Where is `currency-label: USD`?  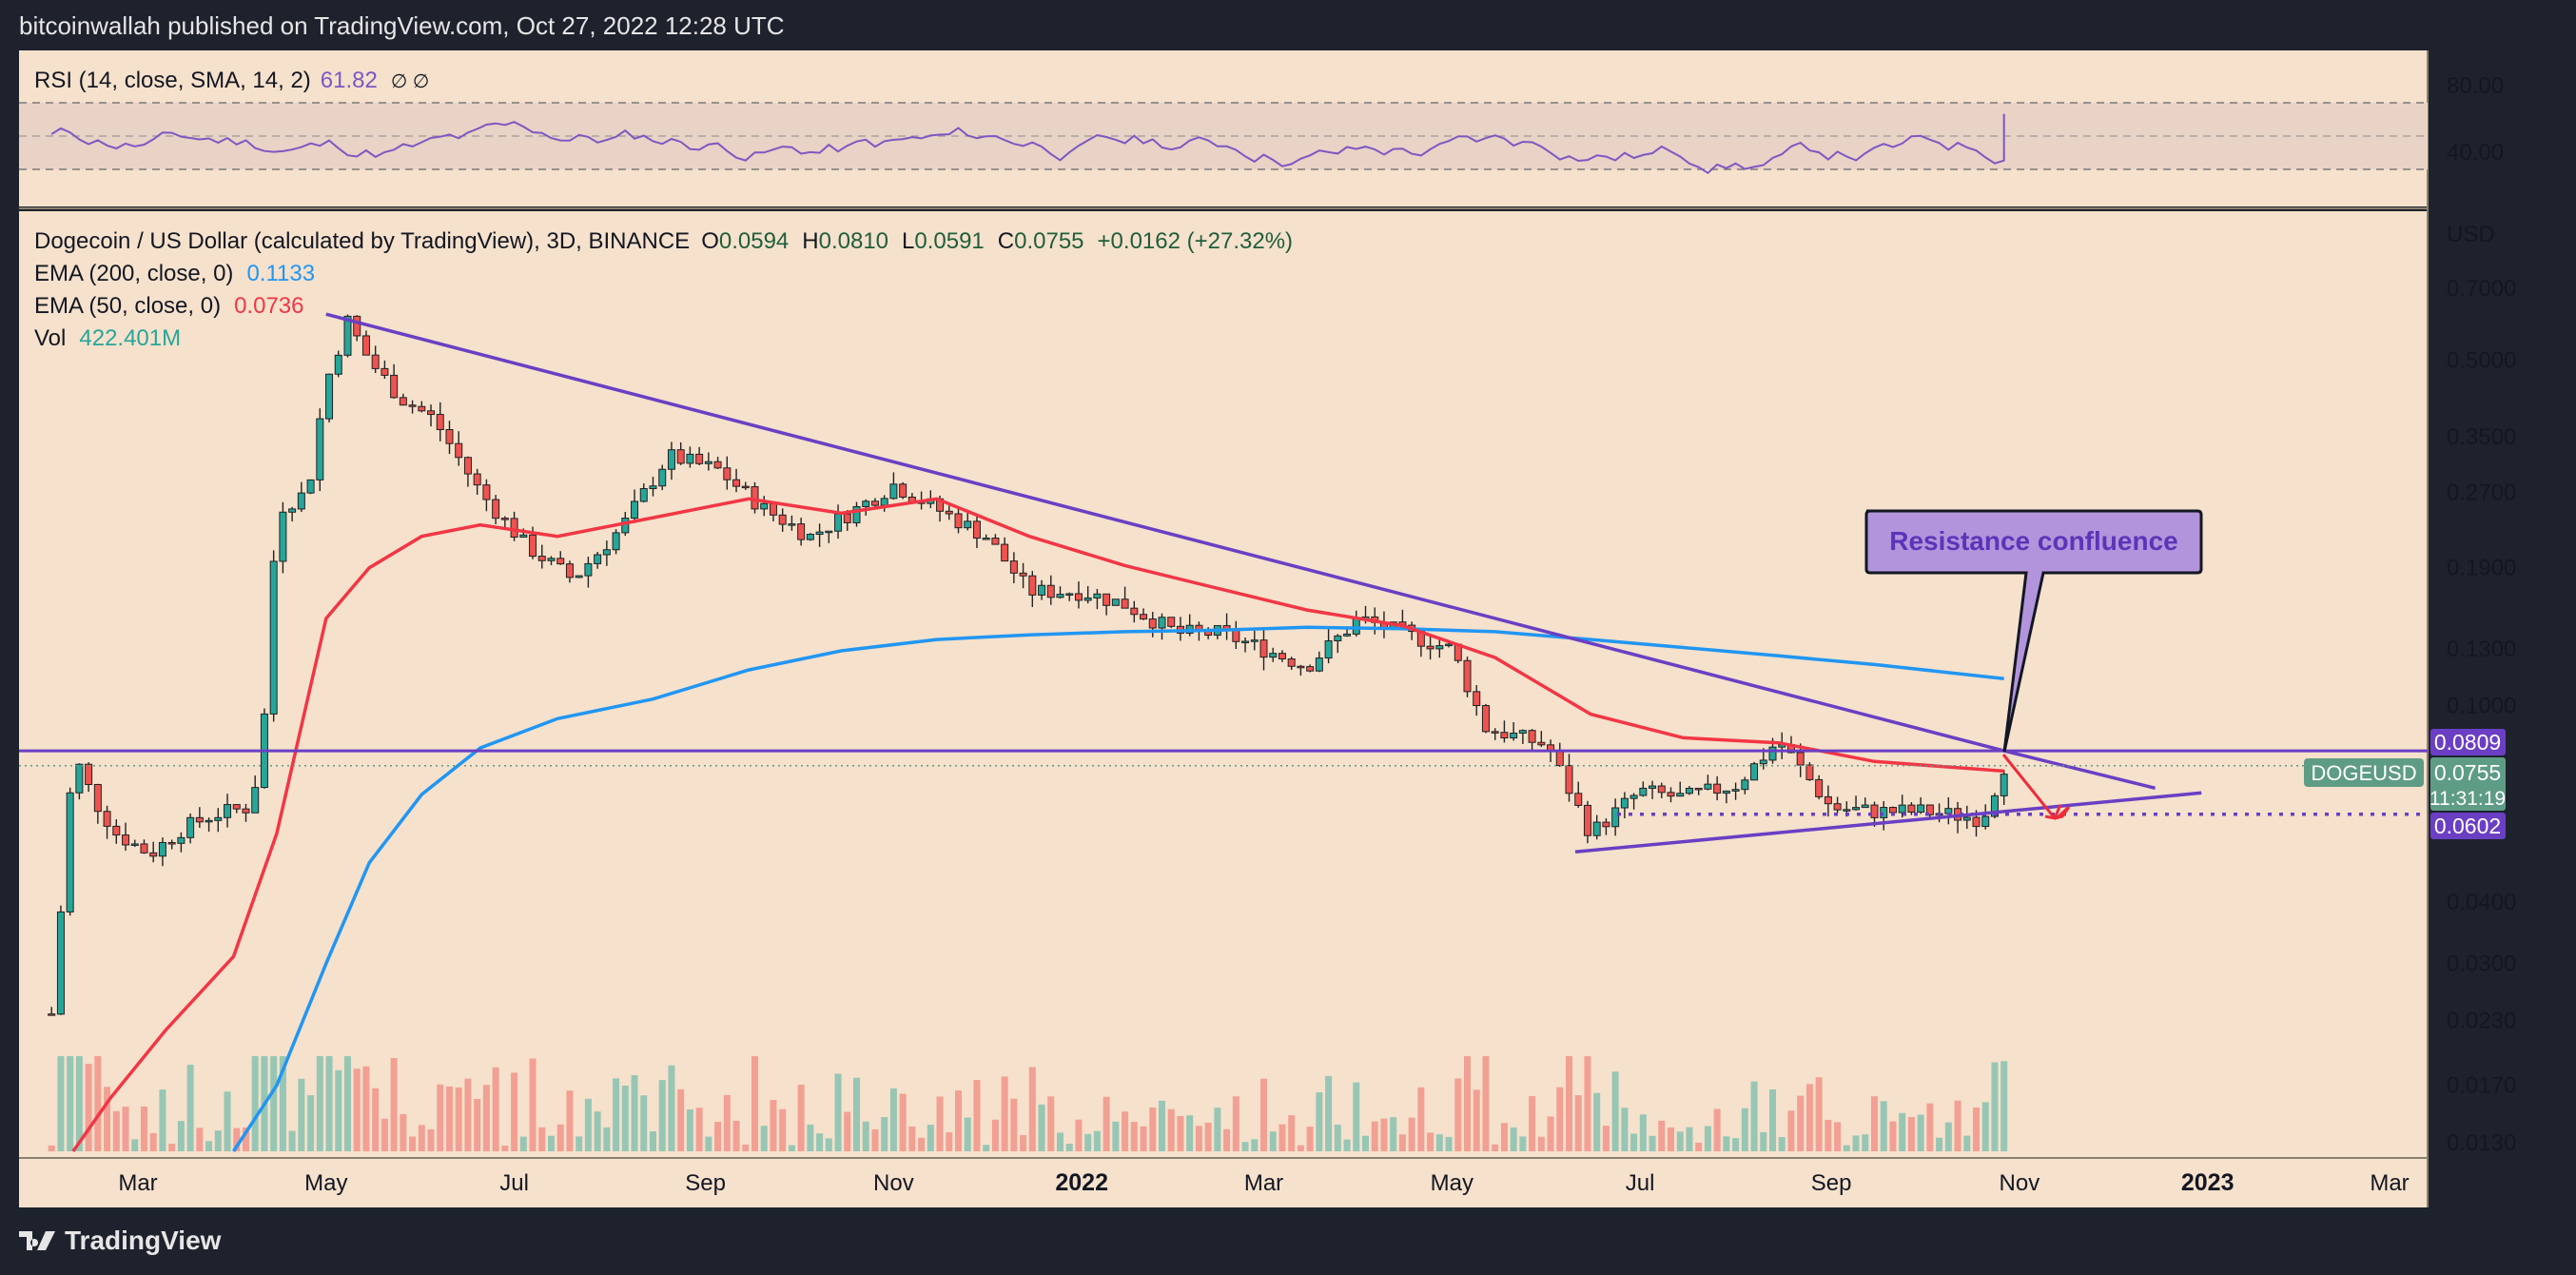
currency-label: USD is located at coordinates (2471, 235).